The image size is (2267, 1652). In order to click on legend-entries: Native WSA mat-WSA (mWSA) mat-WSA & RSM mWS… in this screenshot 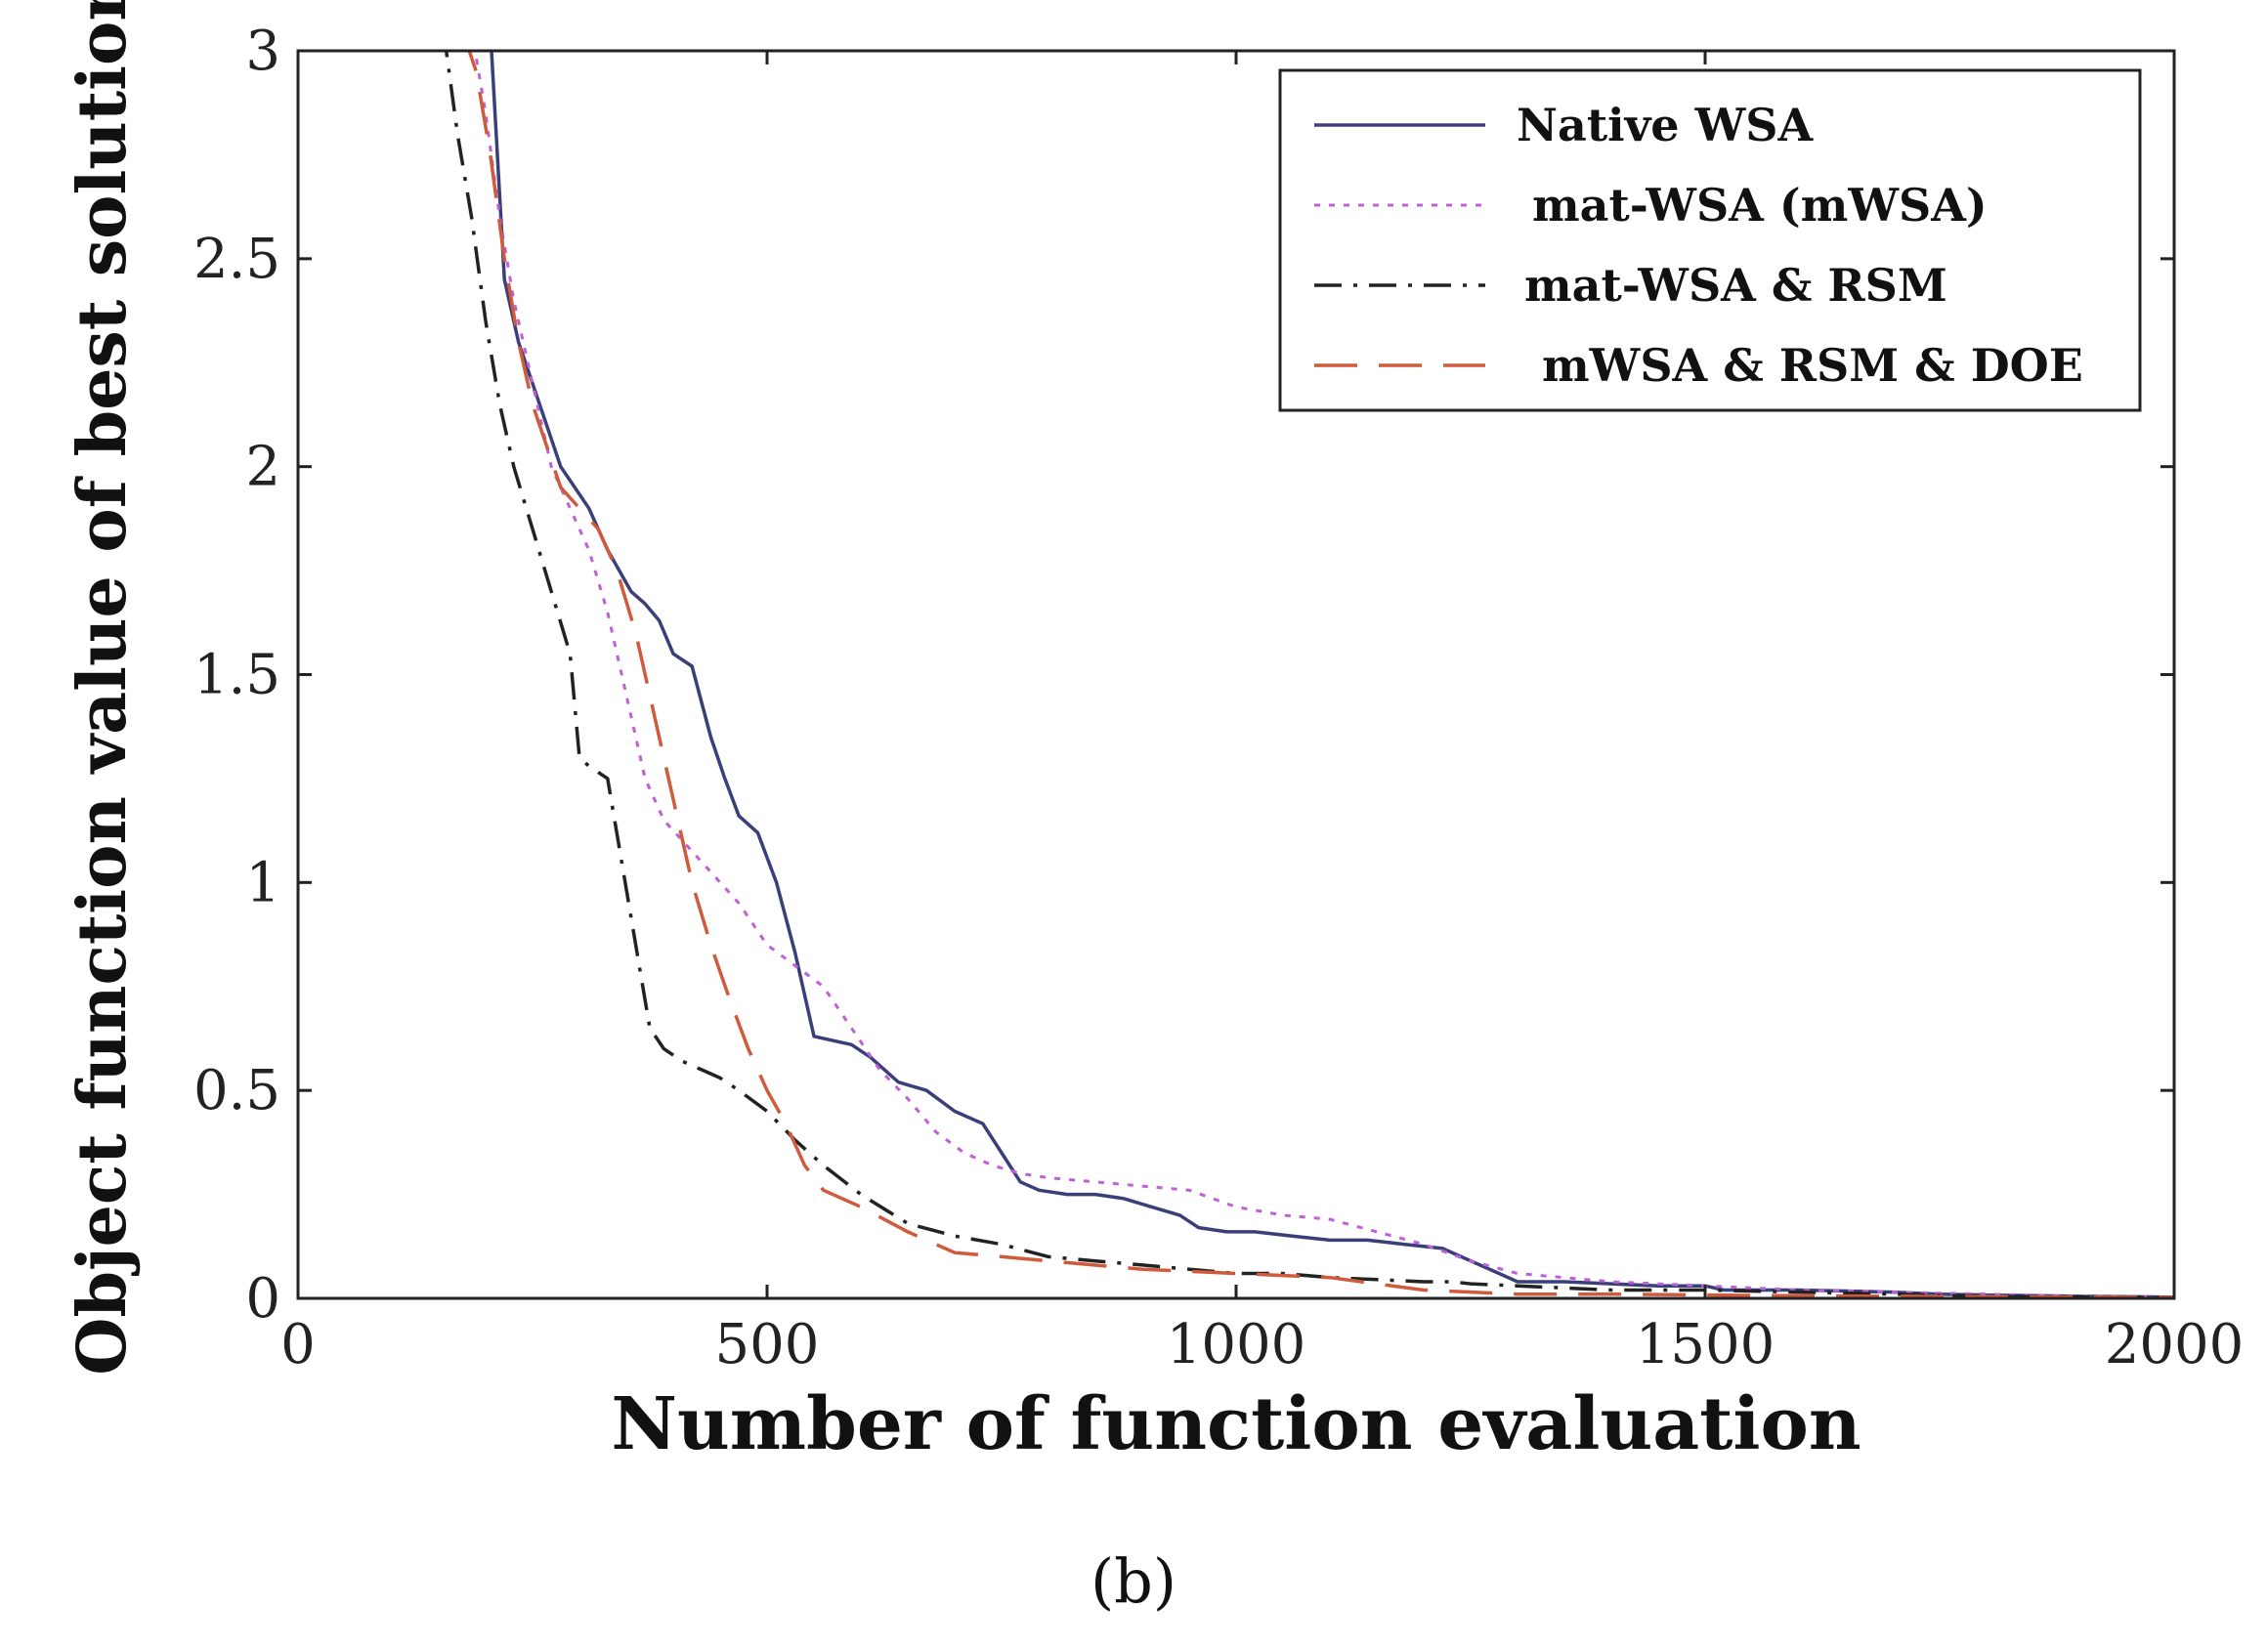, I will do `click(1699, 245)`.